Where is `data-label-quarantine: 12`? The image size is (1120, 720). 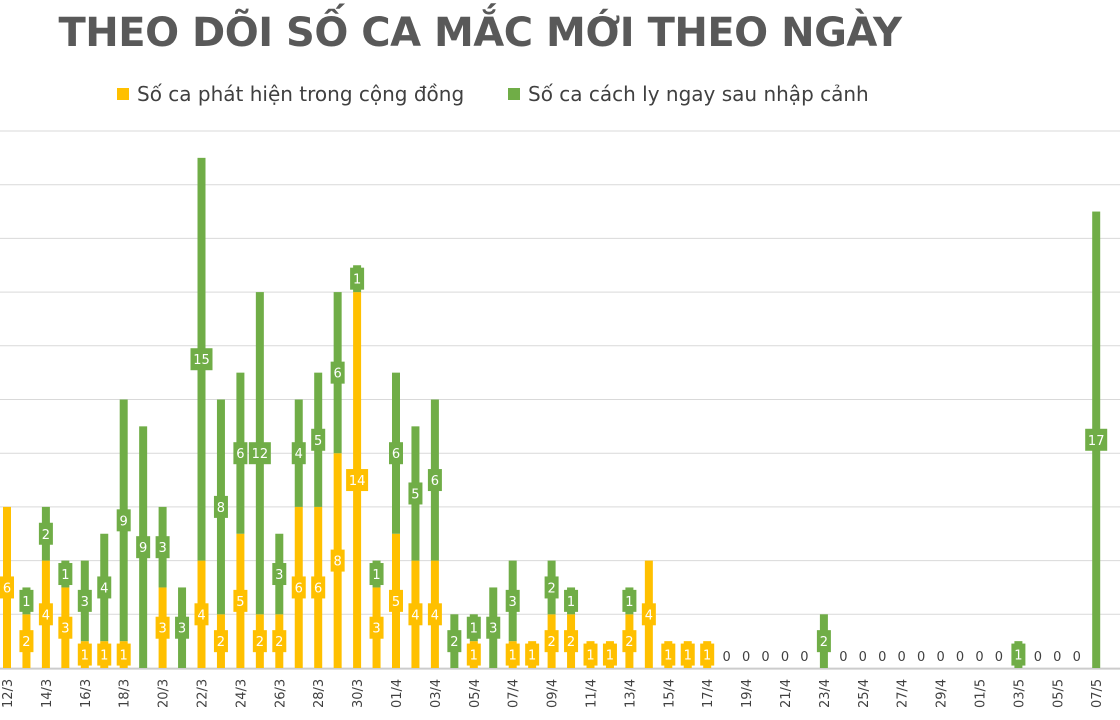
data-label-quarantine: 12 is located at coordinates (260, 454).